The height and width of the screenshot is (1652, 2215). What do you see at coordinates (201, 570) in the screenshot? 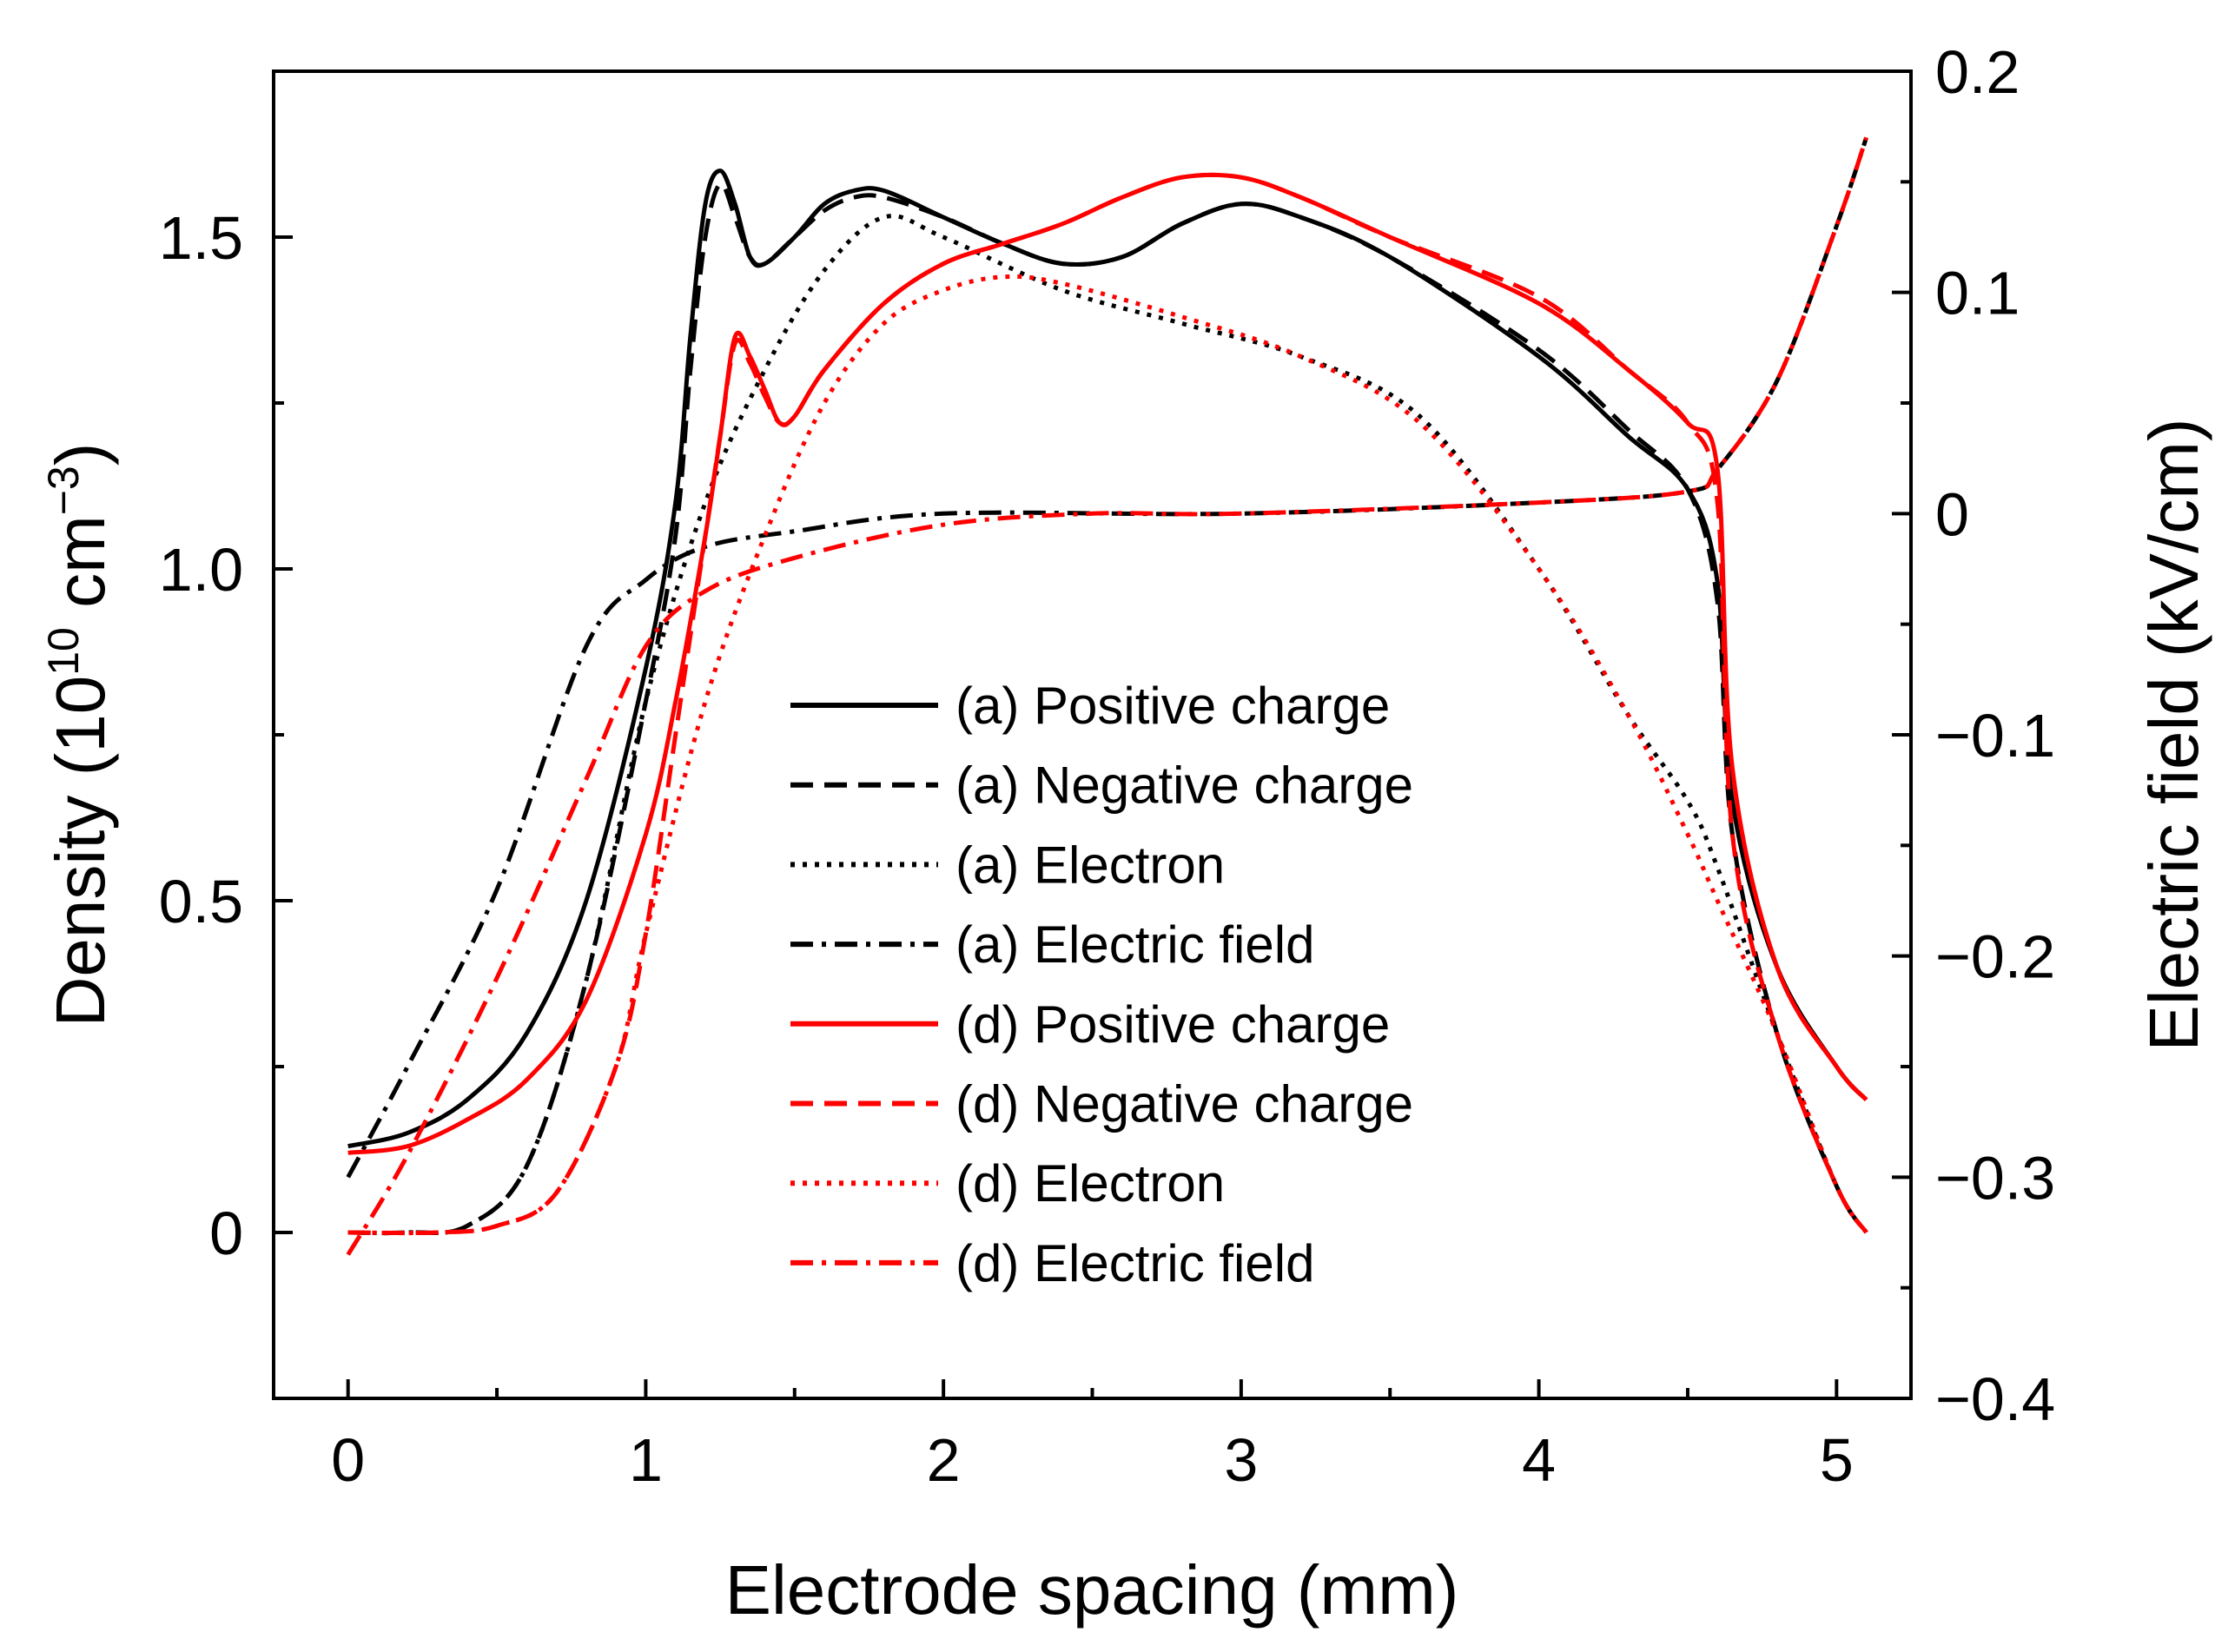
I see `y-left-tick-label: 1.0` at bounding box center [201, 570].